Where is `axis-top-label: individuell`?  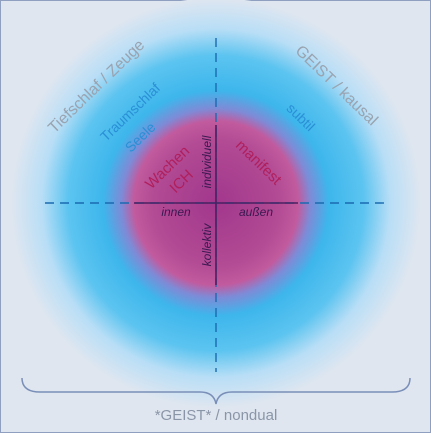
axis-top-label: individuell is located at coordinates (207, 161).